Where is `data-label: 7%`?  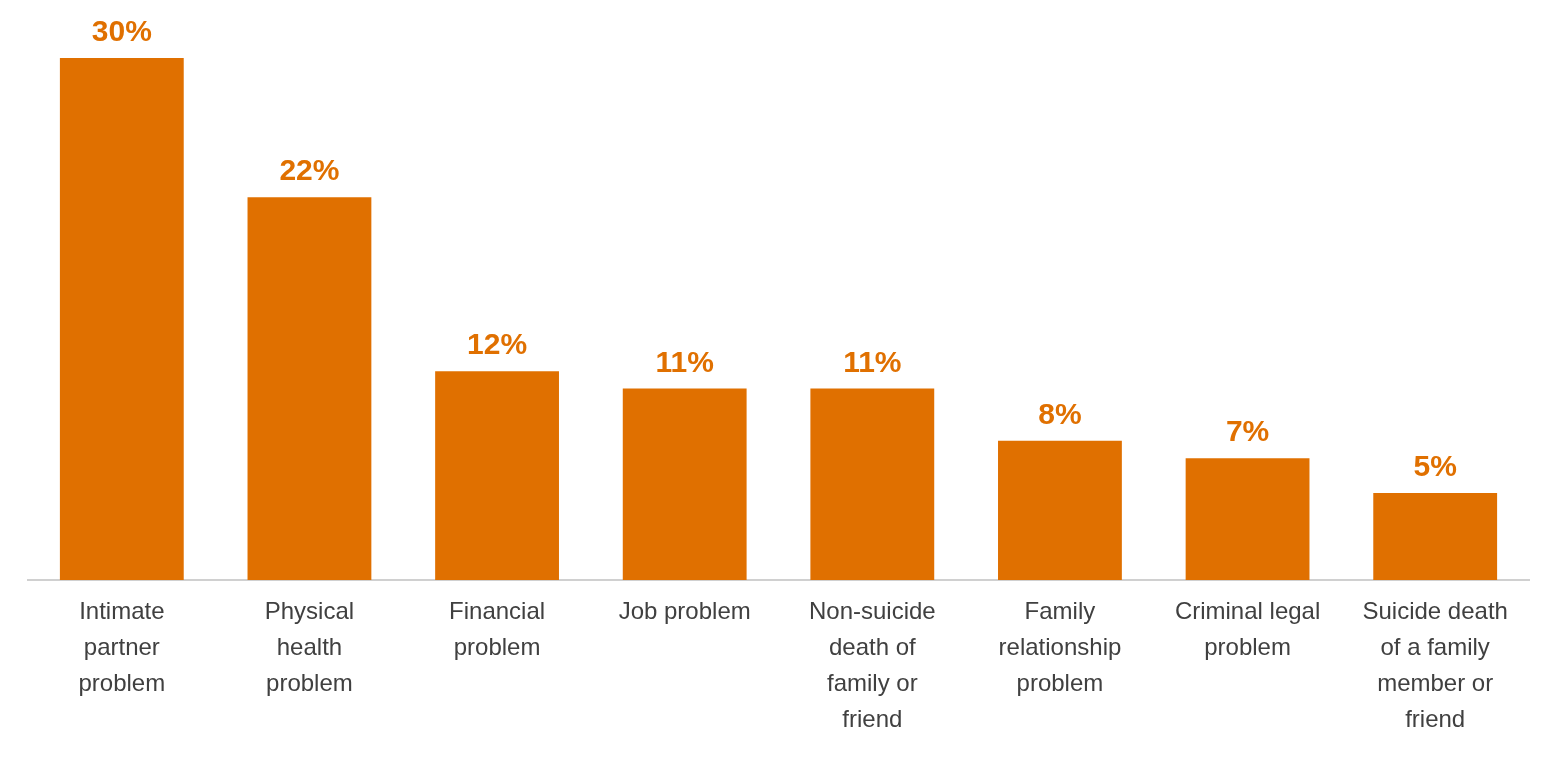 data-label: 7% is located at coordinates (1247, 431).